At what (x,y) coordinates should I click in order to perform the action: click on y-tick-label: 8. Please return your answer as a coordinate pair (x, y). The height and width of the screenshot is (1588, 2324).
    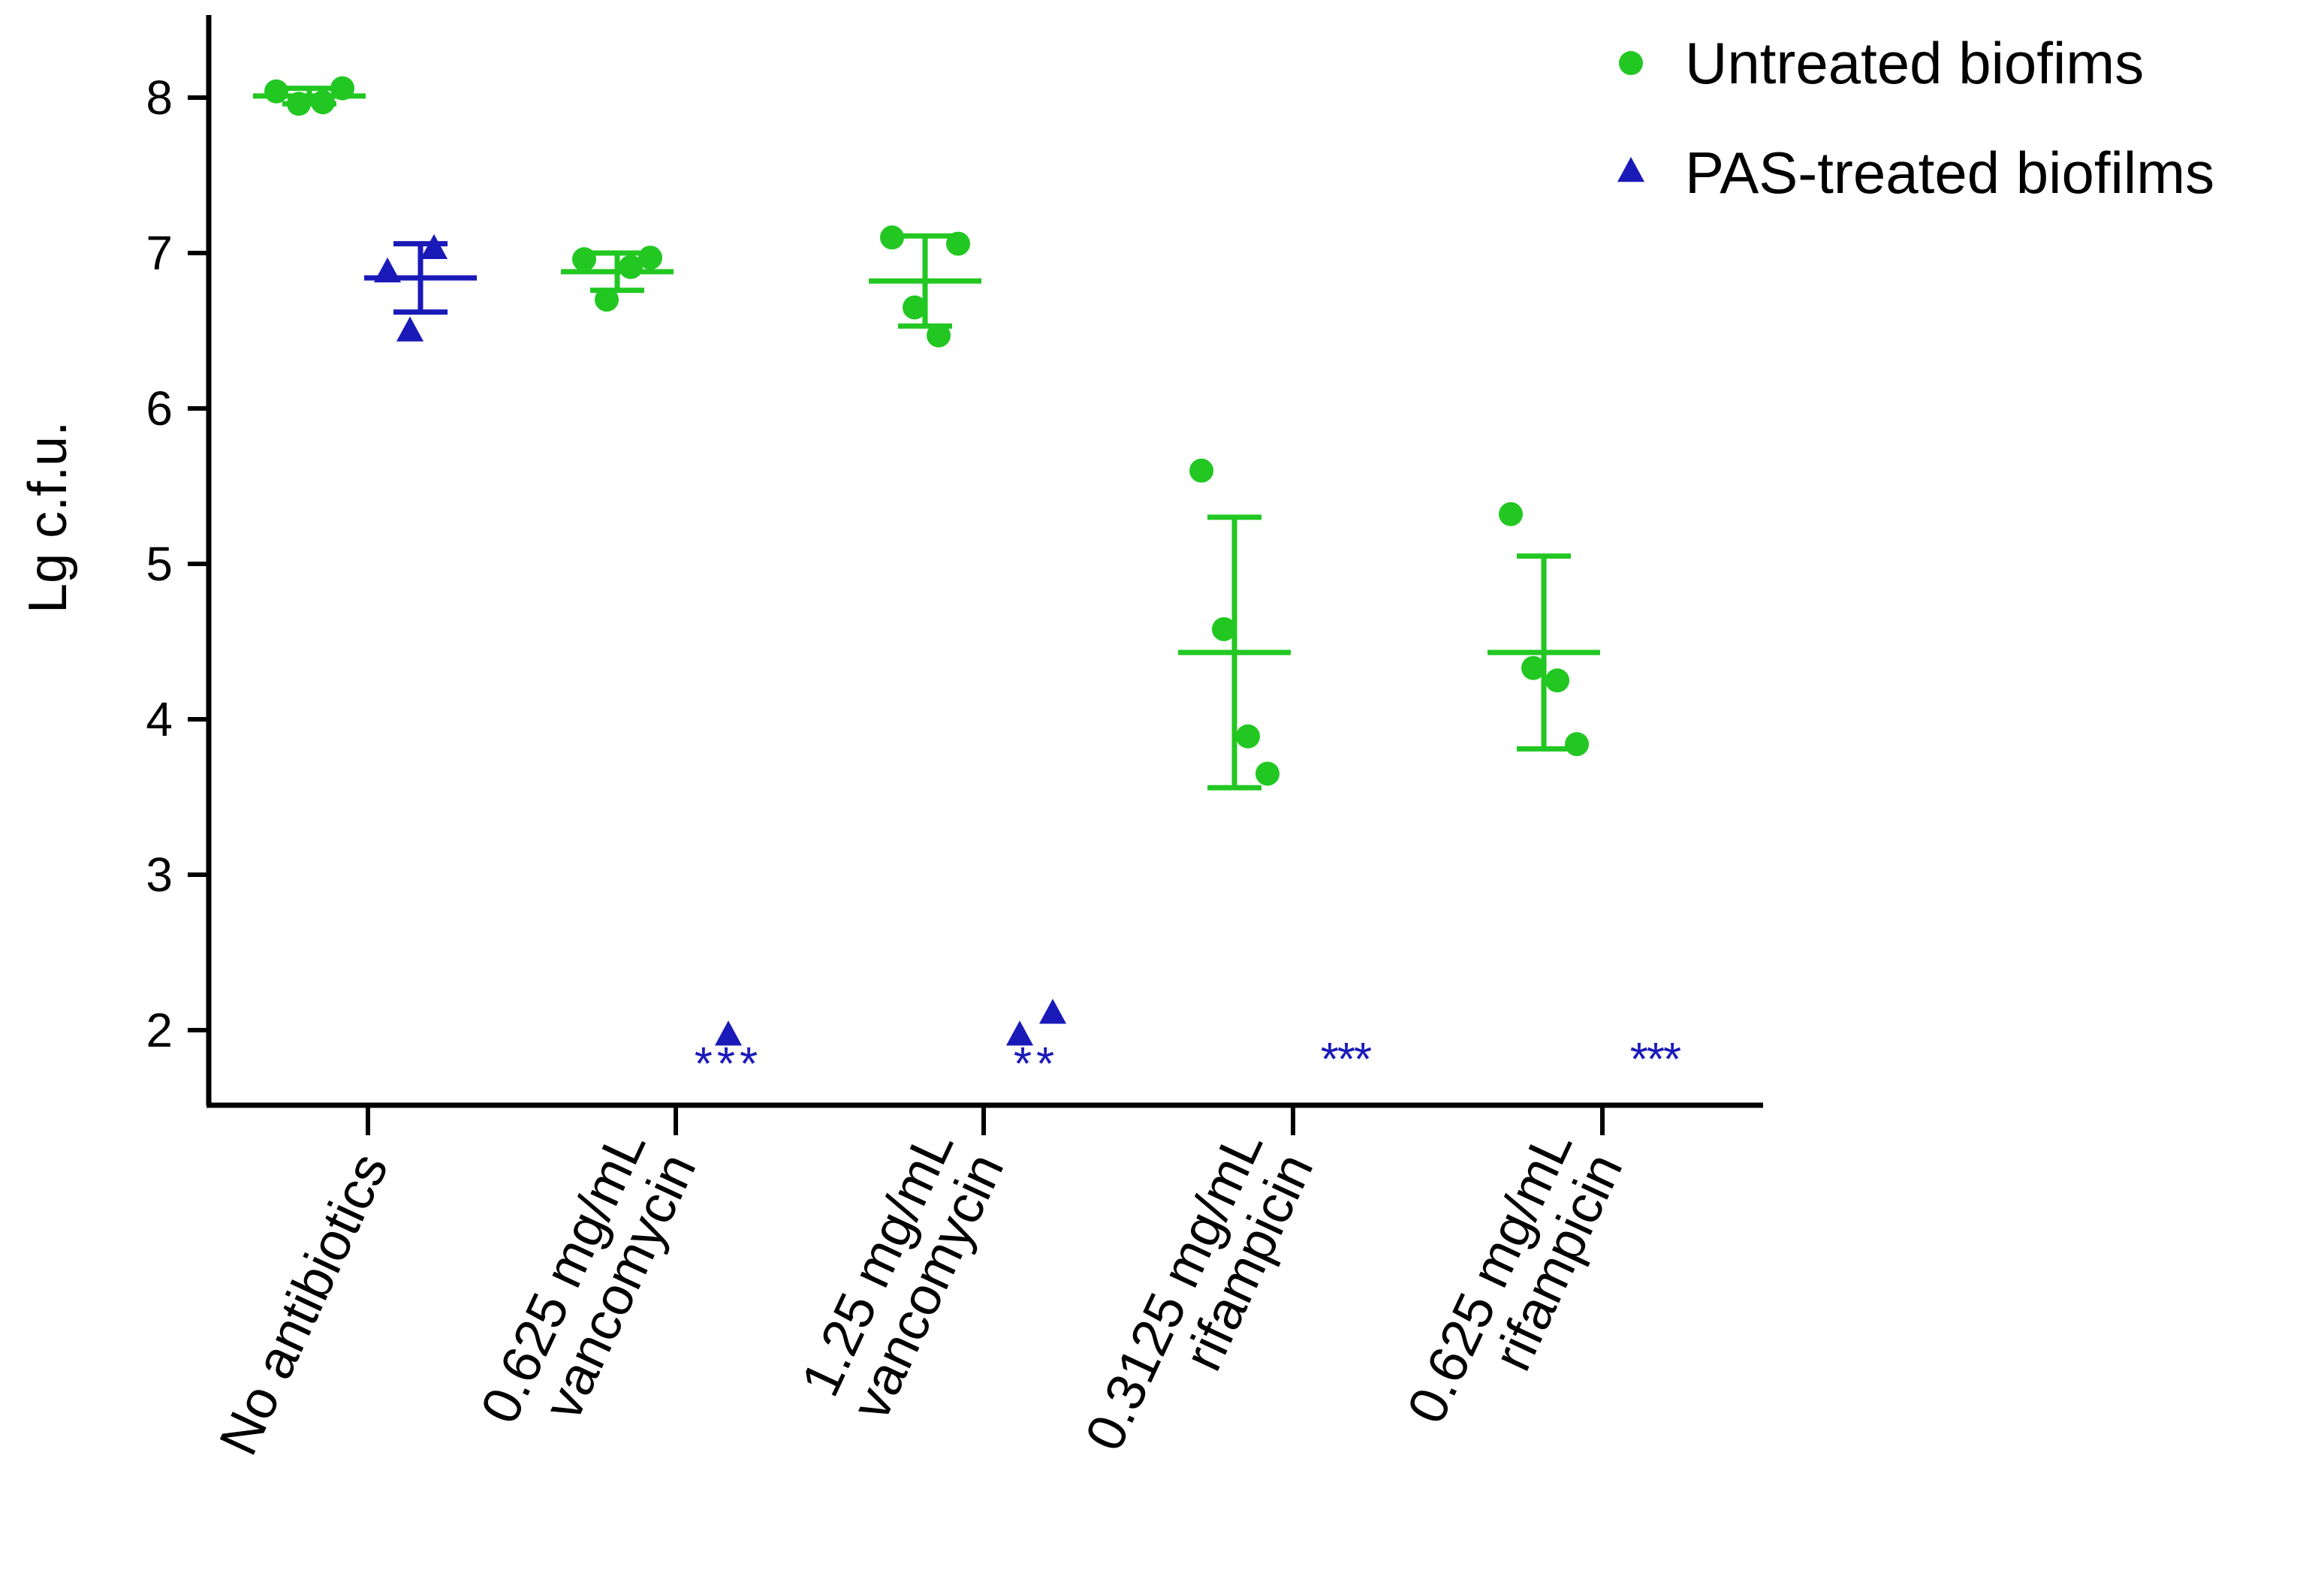
    Looking at the image, I should click on (159, 98).